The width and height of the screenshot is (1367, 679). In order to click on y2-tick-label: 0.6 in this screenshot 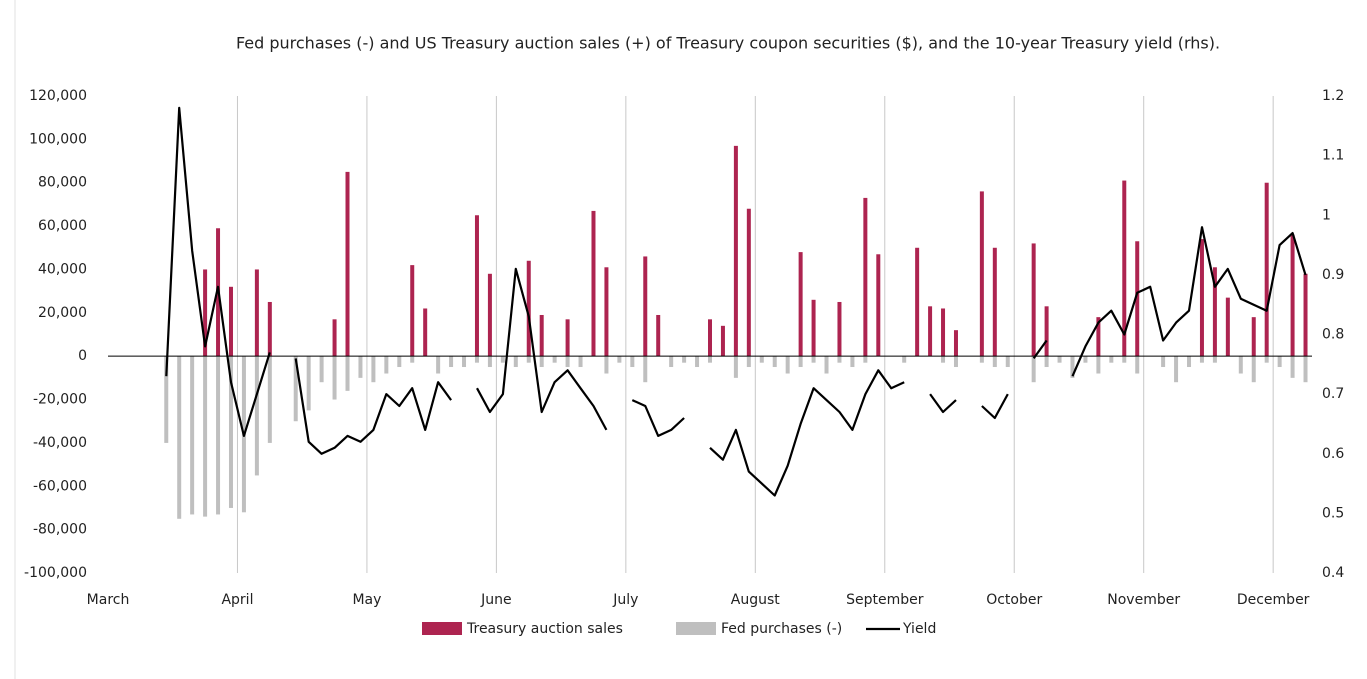, I will do `click(1333, 454)`.